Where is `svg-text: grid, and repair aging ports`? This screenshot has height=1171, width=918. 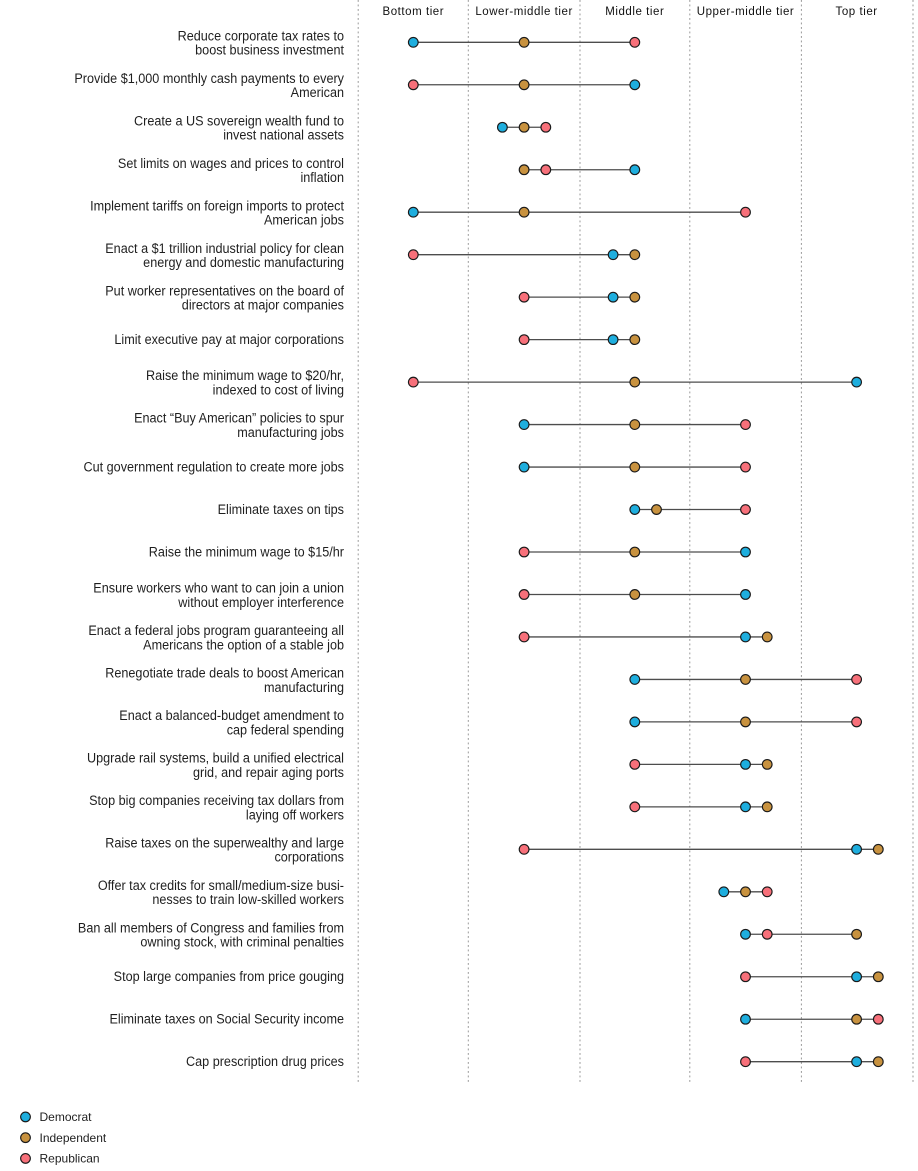
svg-text: grid, and repair aging ports is located at coordinates (268, 772).